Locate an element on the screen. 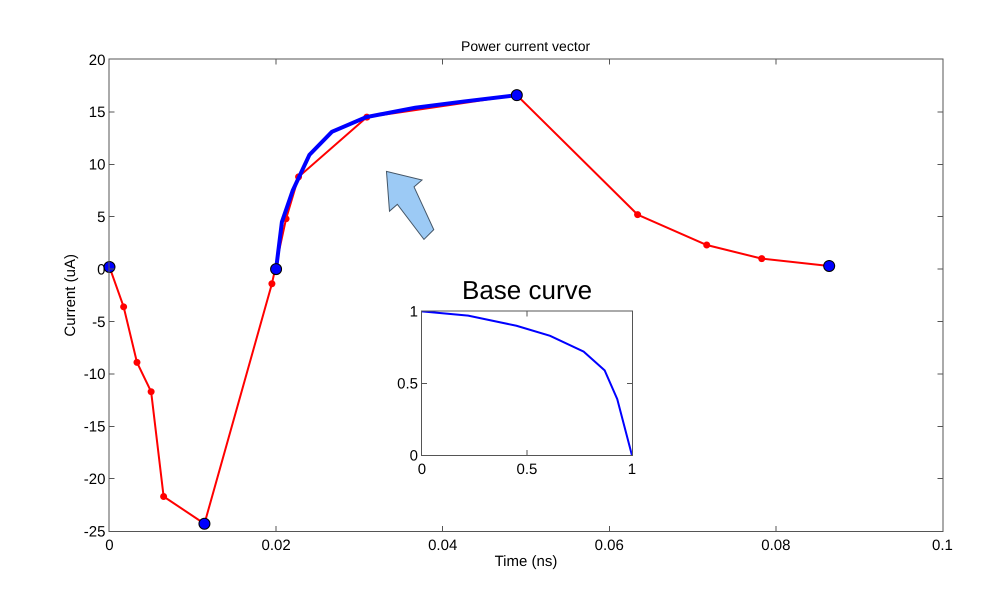  chart-title: Base curve is located at coordinates (527, 290).